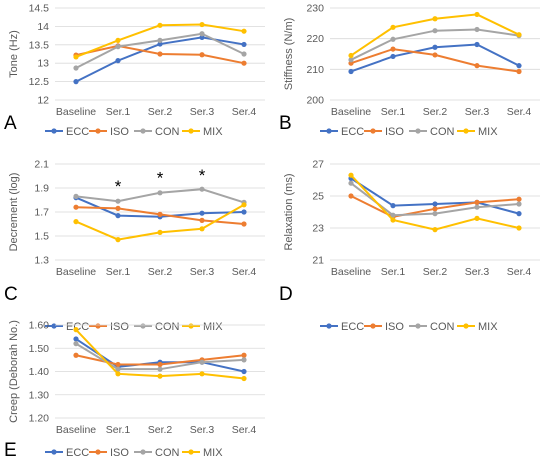 The height and width of the screenshot is (461, 550). I want to click on x-tick-label: Ser.3, so click(477, 112).